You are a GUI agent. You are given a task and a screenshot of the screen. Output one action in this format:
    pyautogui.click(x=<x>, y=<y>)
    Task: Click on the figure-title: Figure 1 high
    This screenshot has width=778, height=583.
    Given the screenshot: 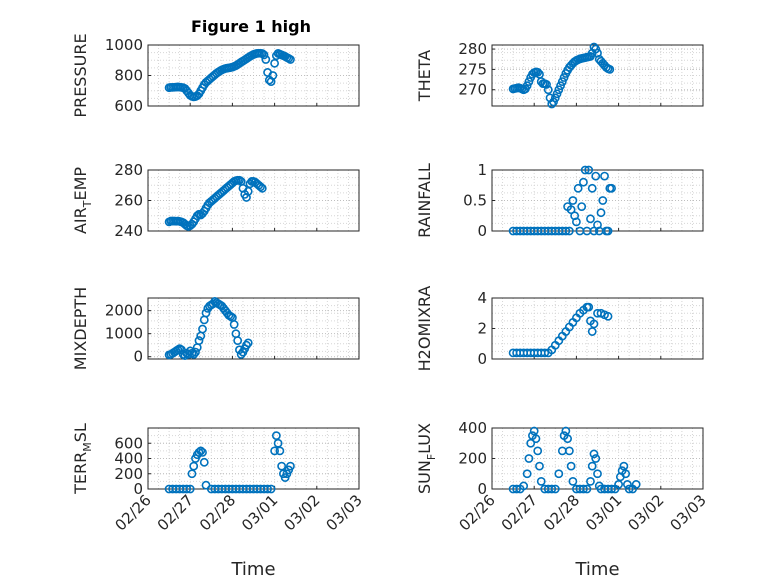 What is the action you would take?
    pyautogui.click(x=251, y=26)
    